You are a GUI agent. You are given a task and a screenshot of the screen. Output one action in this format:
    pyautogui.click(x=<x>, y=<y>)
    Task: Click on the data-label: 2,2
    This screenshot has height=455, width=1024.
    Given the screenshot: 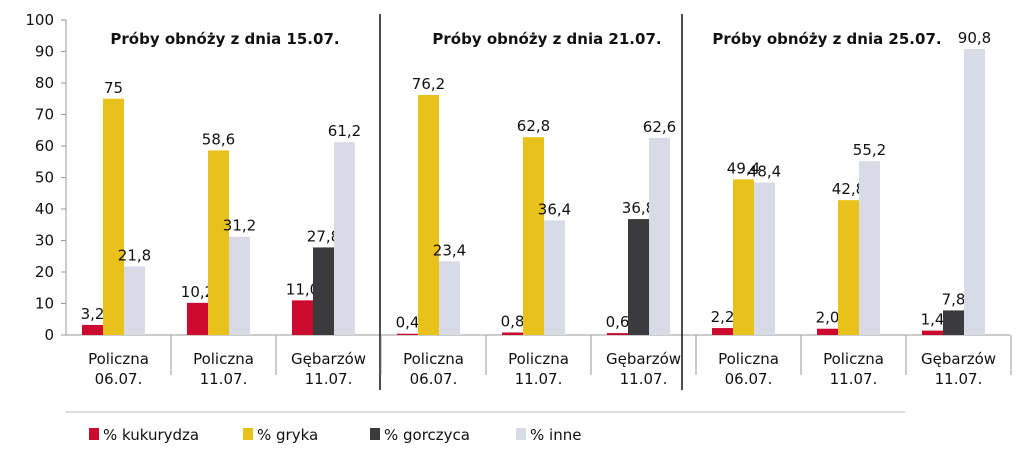 What is the action you would take?
    pyautogui.click(x=723, y=317)
    